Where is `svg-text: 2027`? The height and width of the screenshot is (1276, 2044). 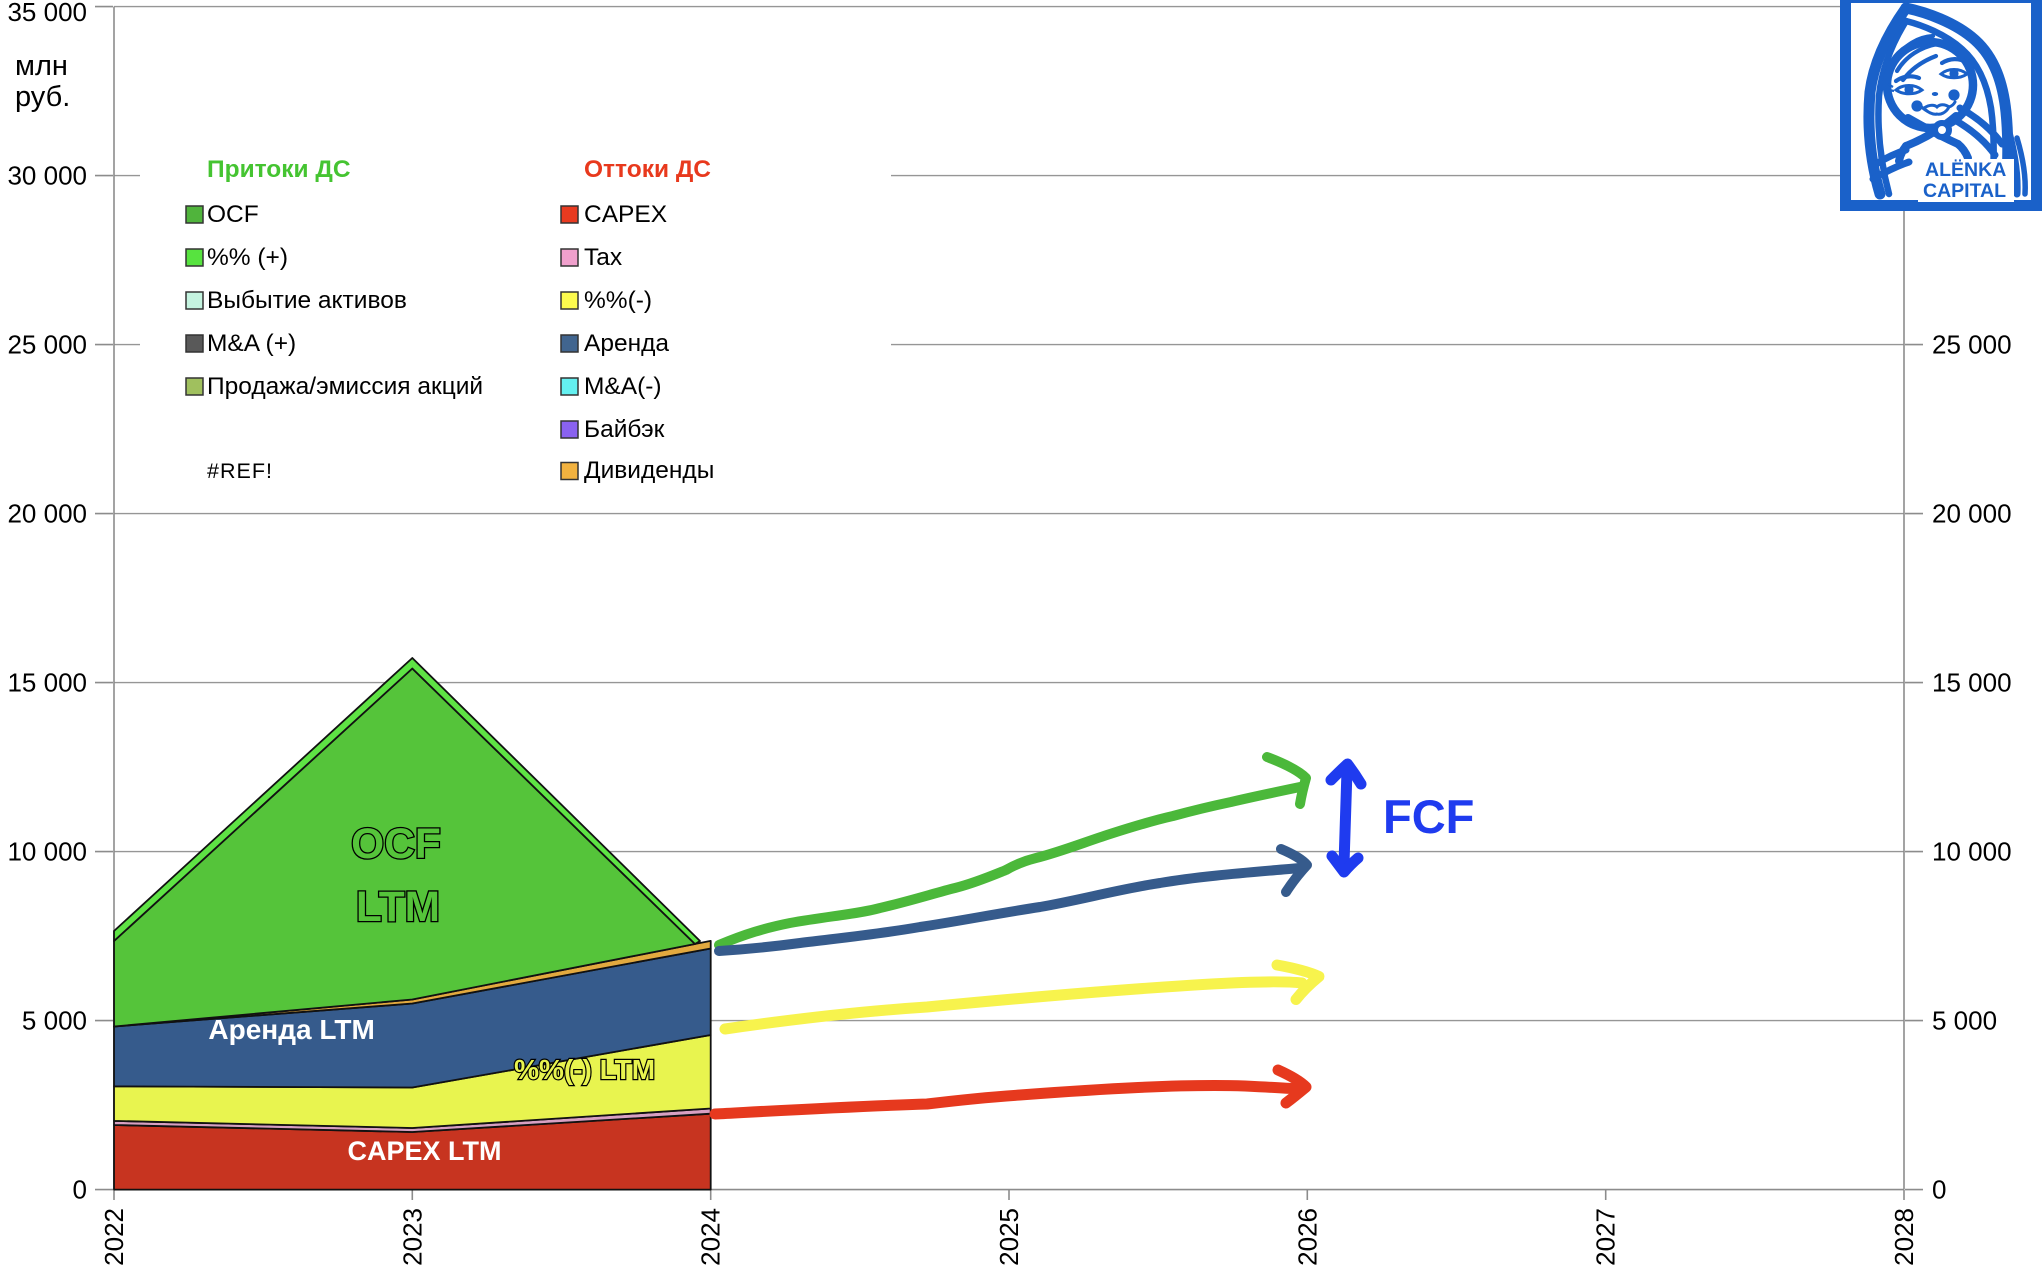
svg-text: 2027 is located at coordinates (1606, 1237).